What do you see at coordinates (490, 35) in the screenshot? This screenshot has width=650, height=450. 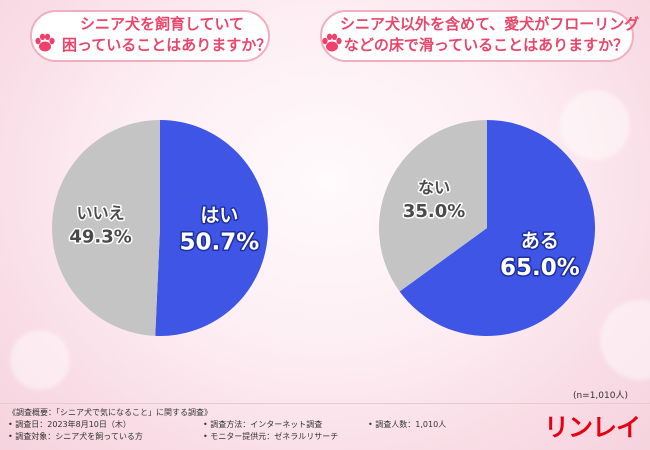 I see `question-2-title: シニア犬以外を含めて、愛犬がフローリング などの床で滑っていることはありますか？` at bounding box center [490, 35].